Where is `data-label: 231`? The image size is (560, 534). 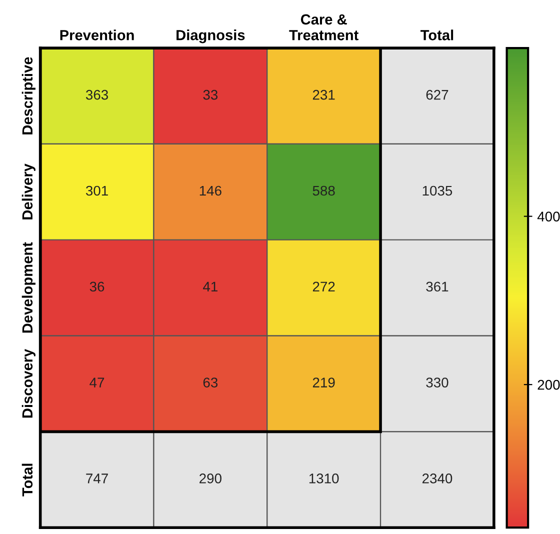 data-label: 231 is located at coordinates (323, 95).